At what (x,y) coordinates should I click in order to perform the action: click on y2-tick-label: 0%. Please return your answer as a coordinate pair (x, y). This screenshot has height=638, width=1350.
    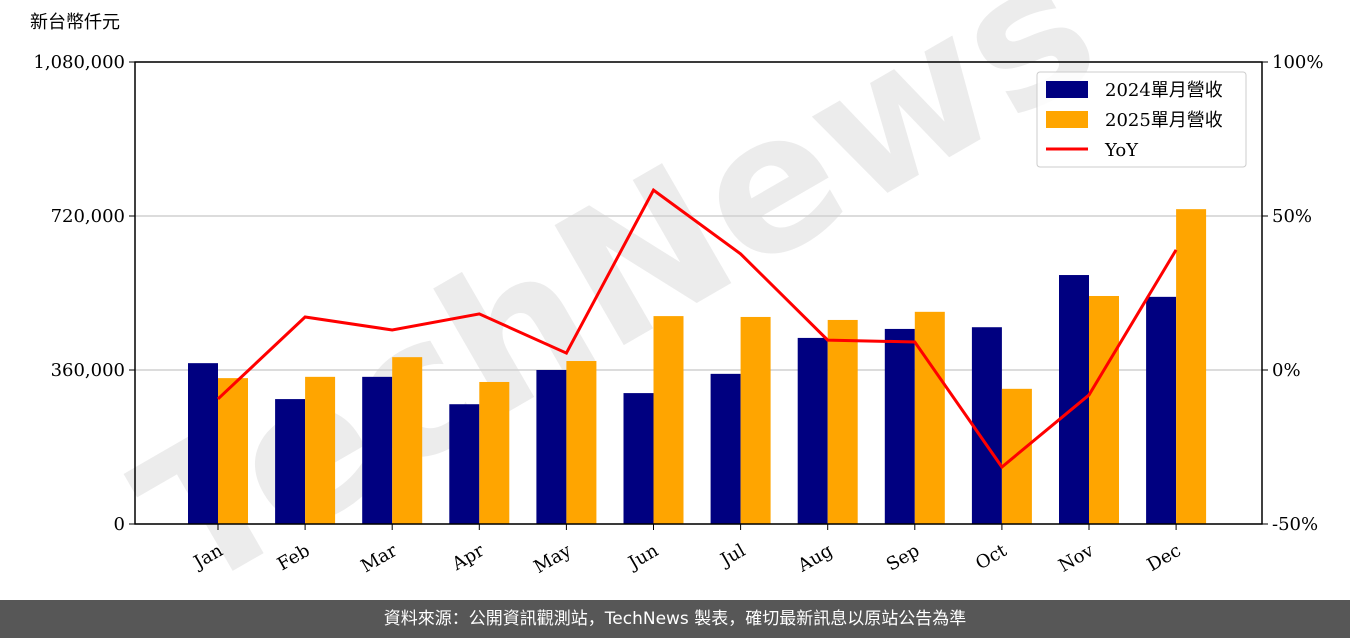
    Looking at the image, I should click on (1286, 370).